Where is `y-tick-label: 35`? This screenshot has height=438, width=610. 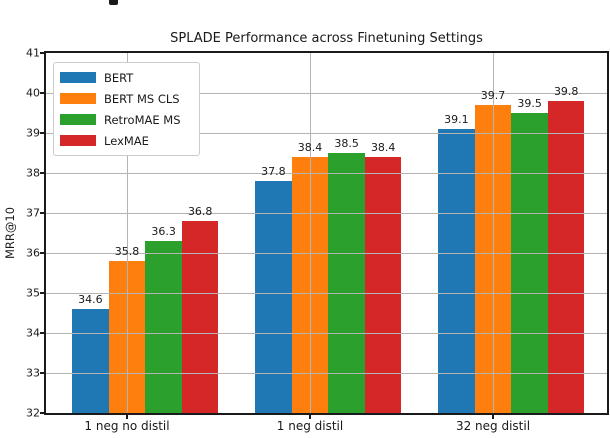
y-tick-label: 35 is located at coordinates (33, 293).